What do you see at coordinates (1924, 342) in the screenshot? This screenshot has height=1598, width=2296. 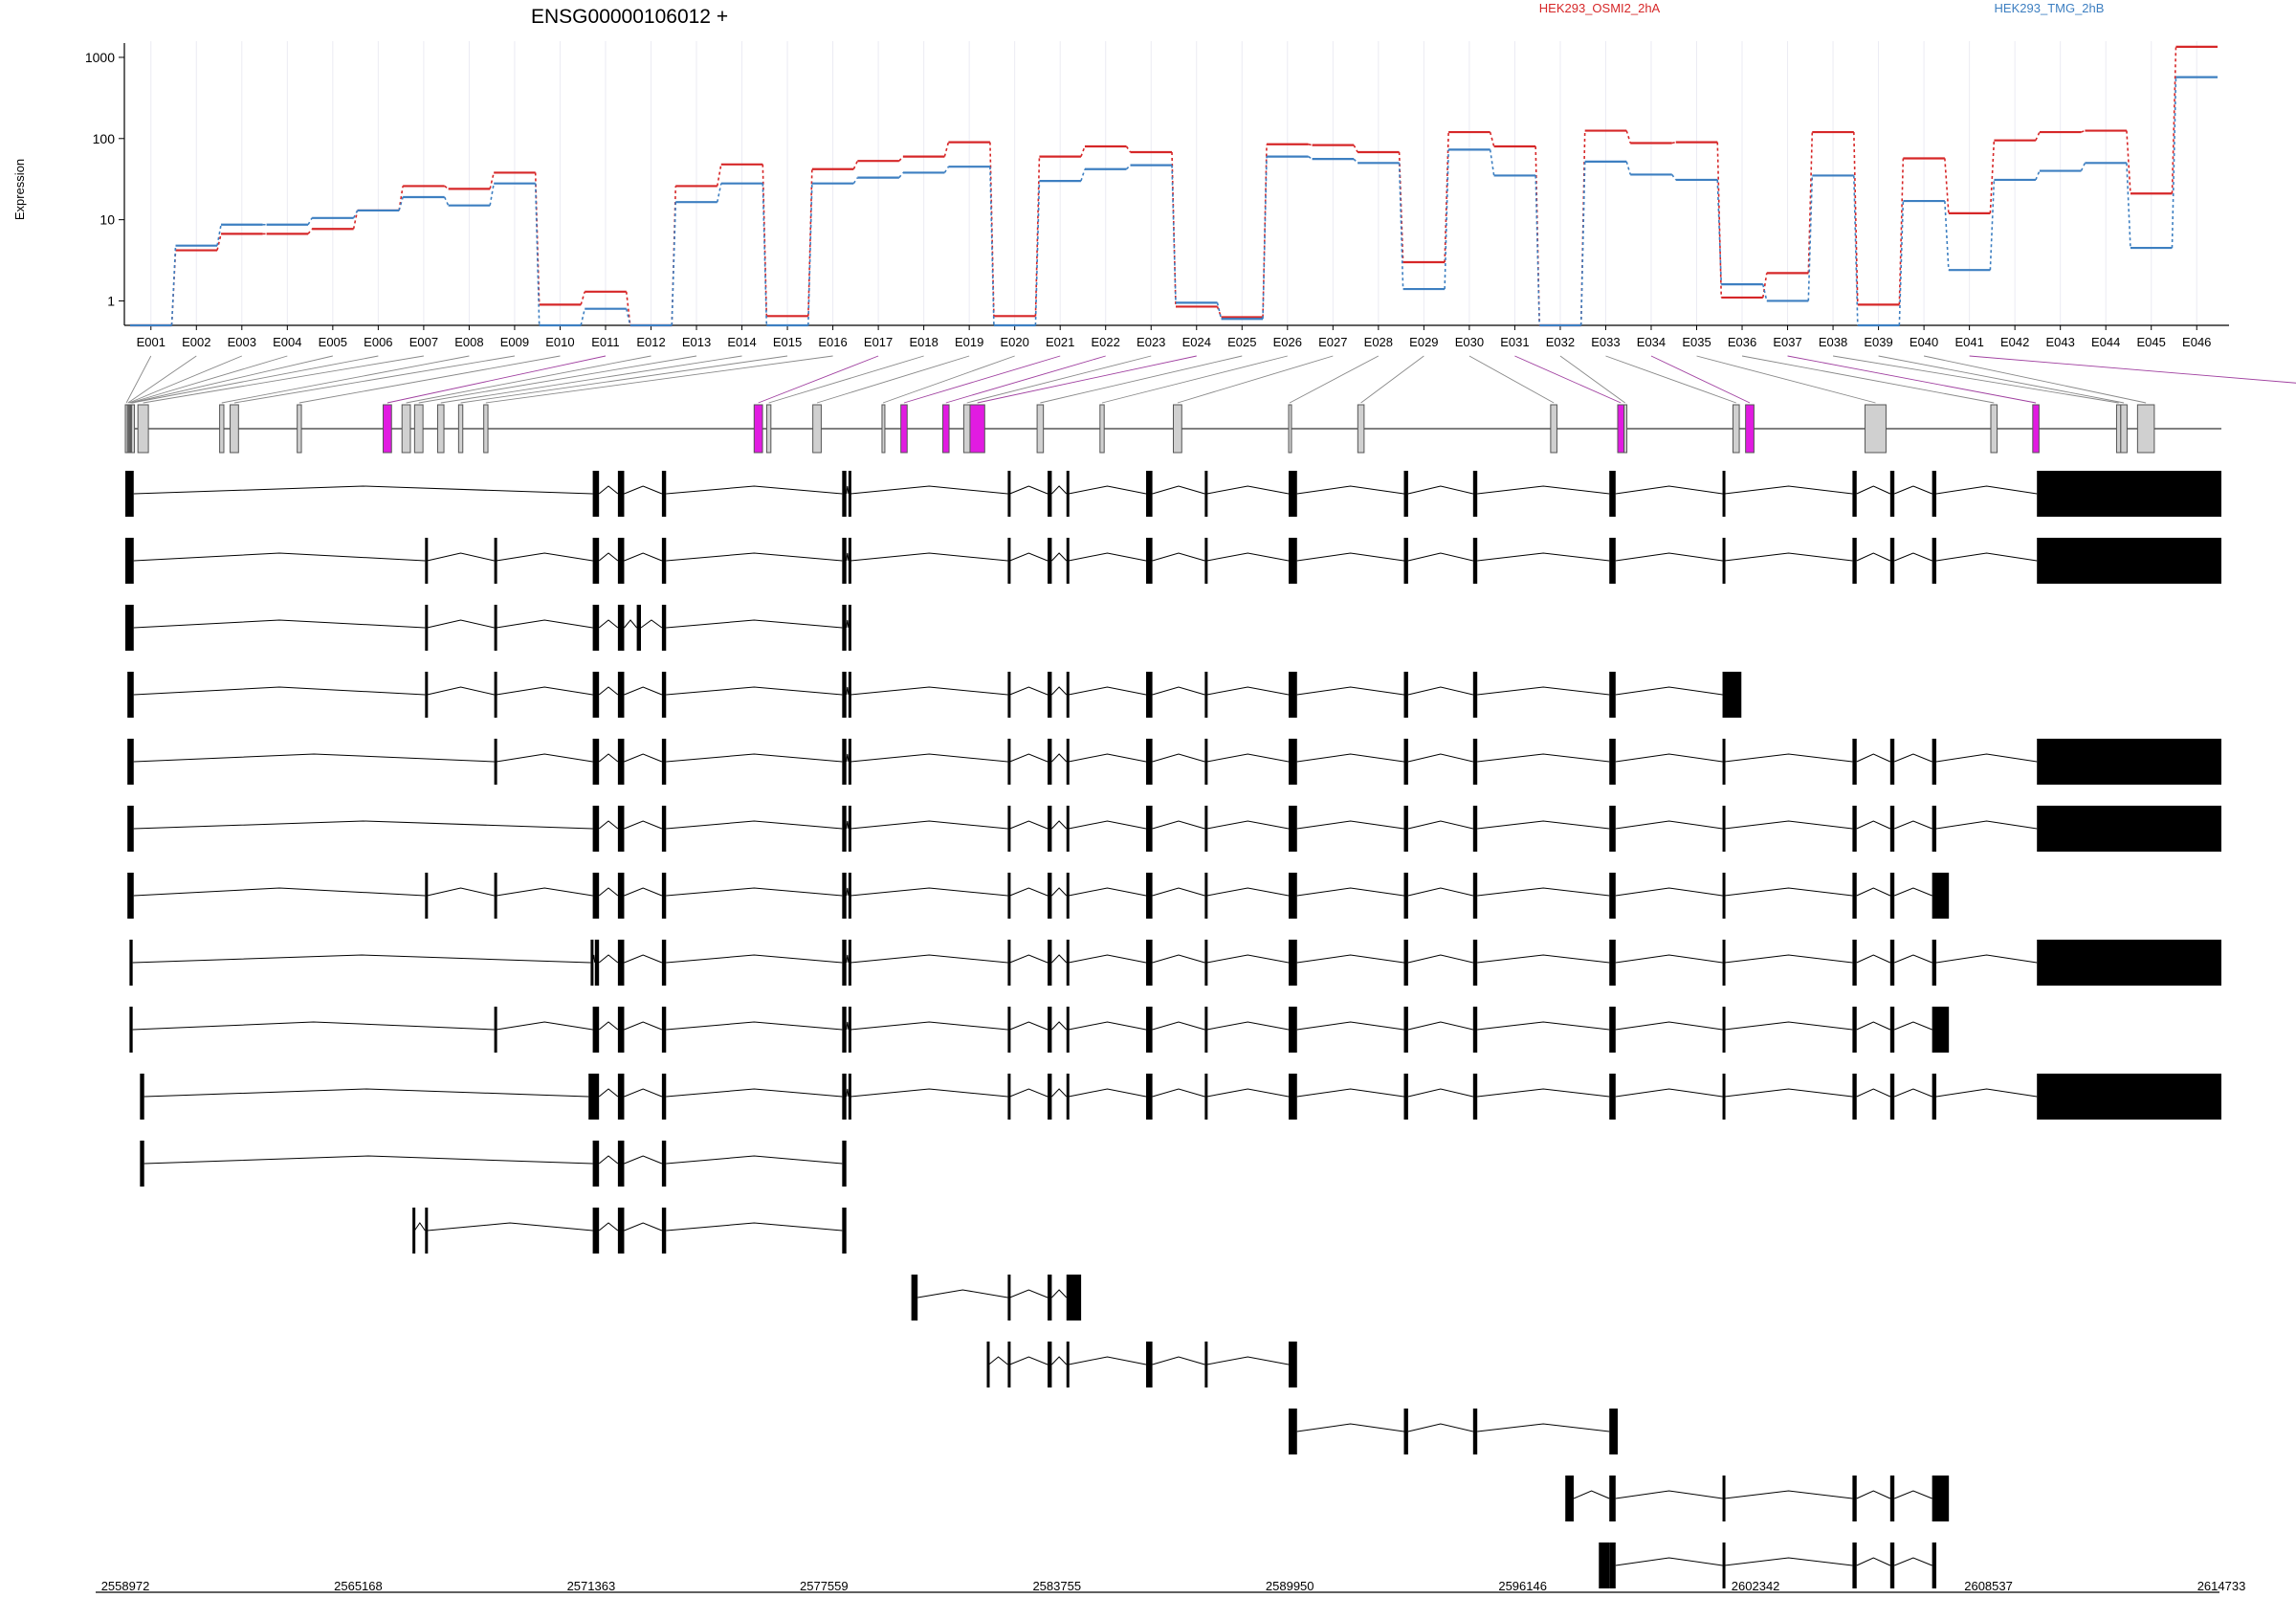 I see `x-tick-label: E040` at bounding box center [1924, 342].